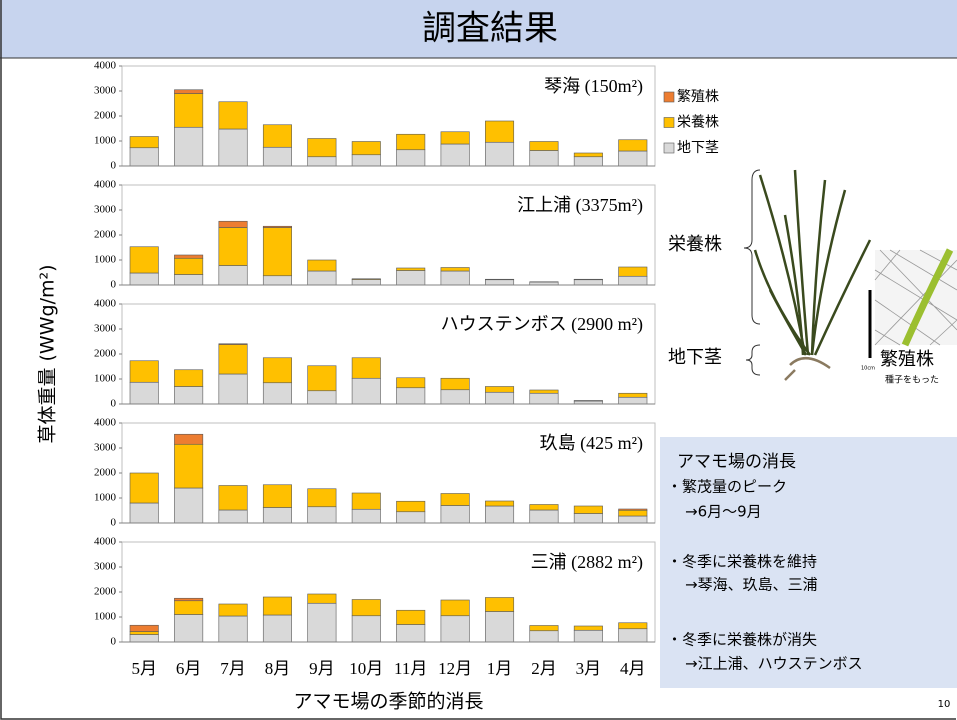  What do you see at coordinates (723, 512) in the screenshot?
I see `note-result: →6月〜9月` at bounding box center [723, 512].